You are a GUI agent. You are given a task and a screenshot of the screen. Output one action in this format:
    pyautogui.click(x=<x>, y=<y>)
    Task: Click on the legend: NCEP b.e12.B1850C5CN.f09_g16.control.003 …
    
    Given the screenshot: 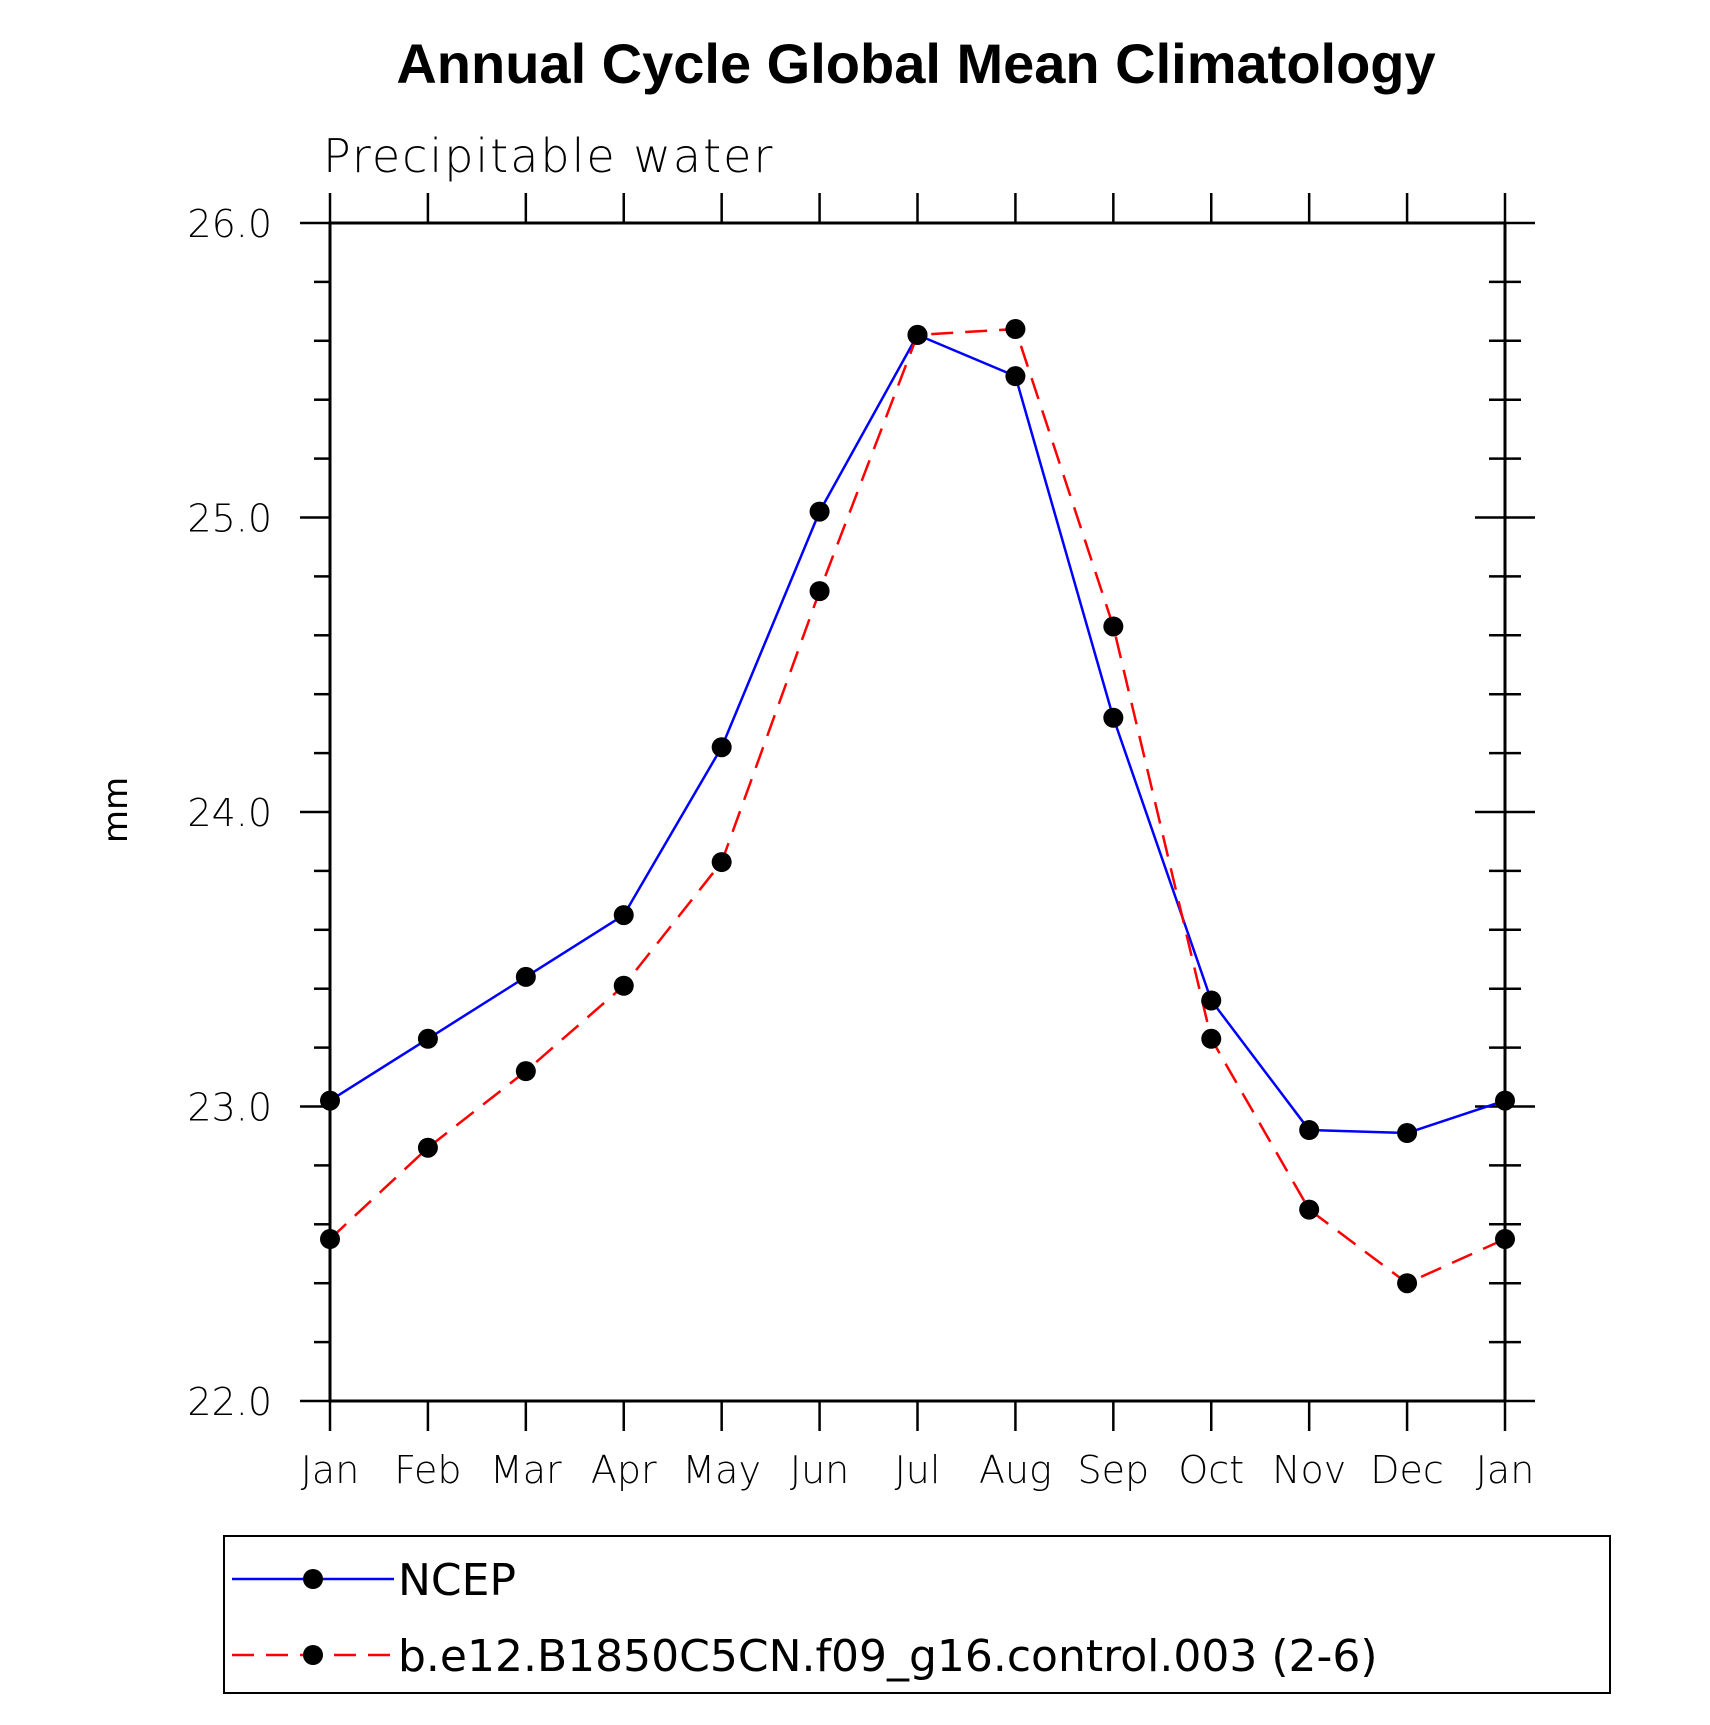 What is the action you would take?
    pyautogui.click(x=917, y=1614)
    